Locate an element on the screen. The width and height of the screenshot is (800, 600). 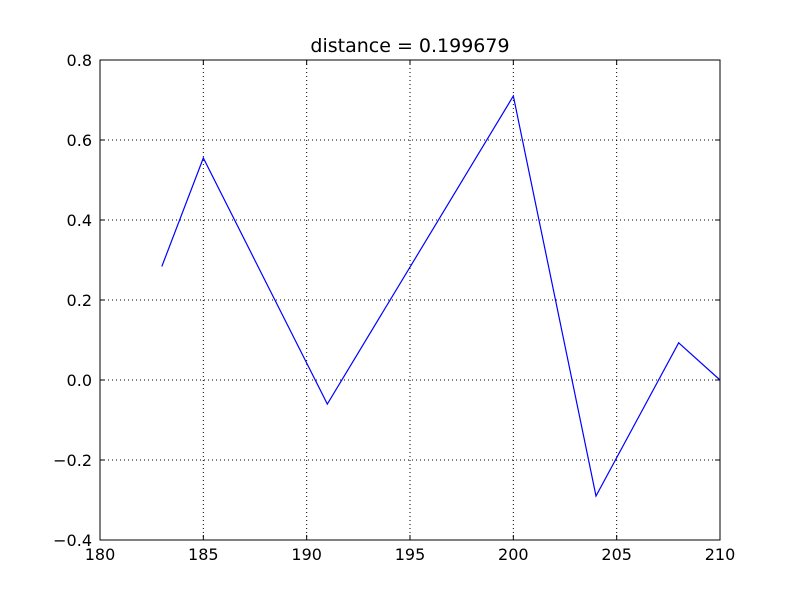
y-tick-label: −0.4 is located at coordinates (72, 540).